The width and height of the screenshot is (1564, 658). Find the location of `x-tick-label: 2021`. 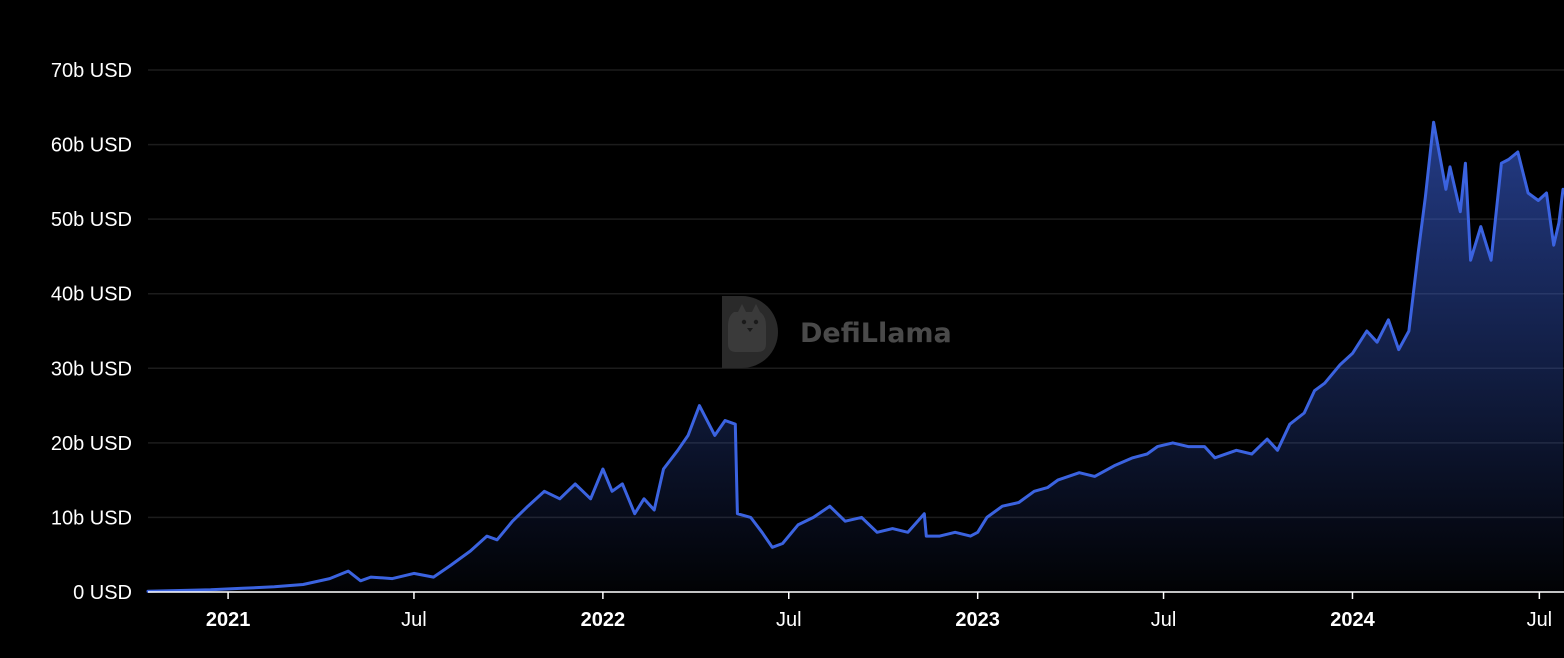

x-tick-label: 2021 is located at coordinates (228, 620).